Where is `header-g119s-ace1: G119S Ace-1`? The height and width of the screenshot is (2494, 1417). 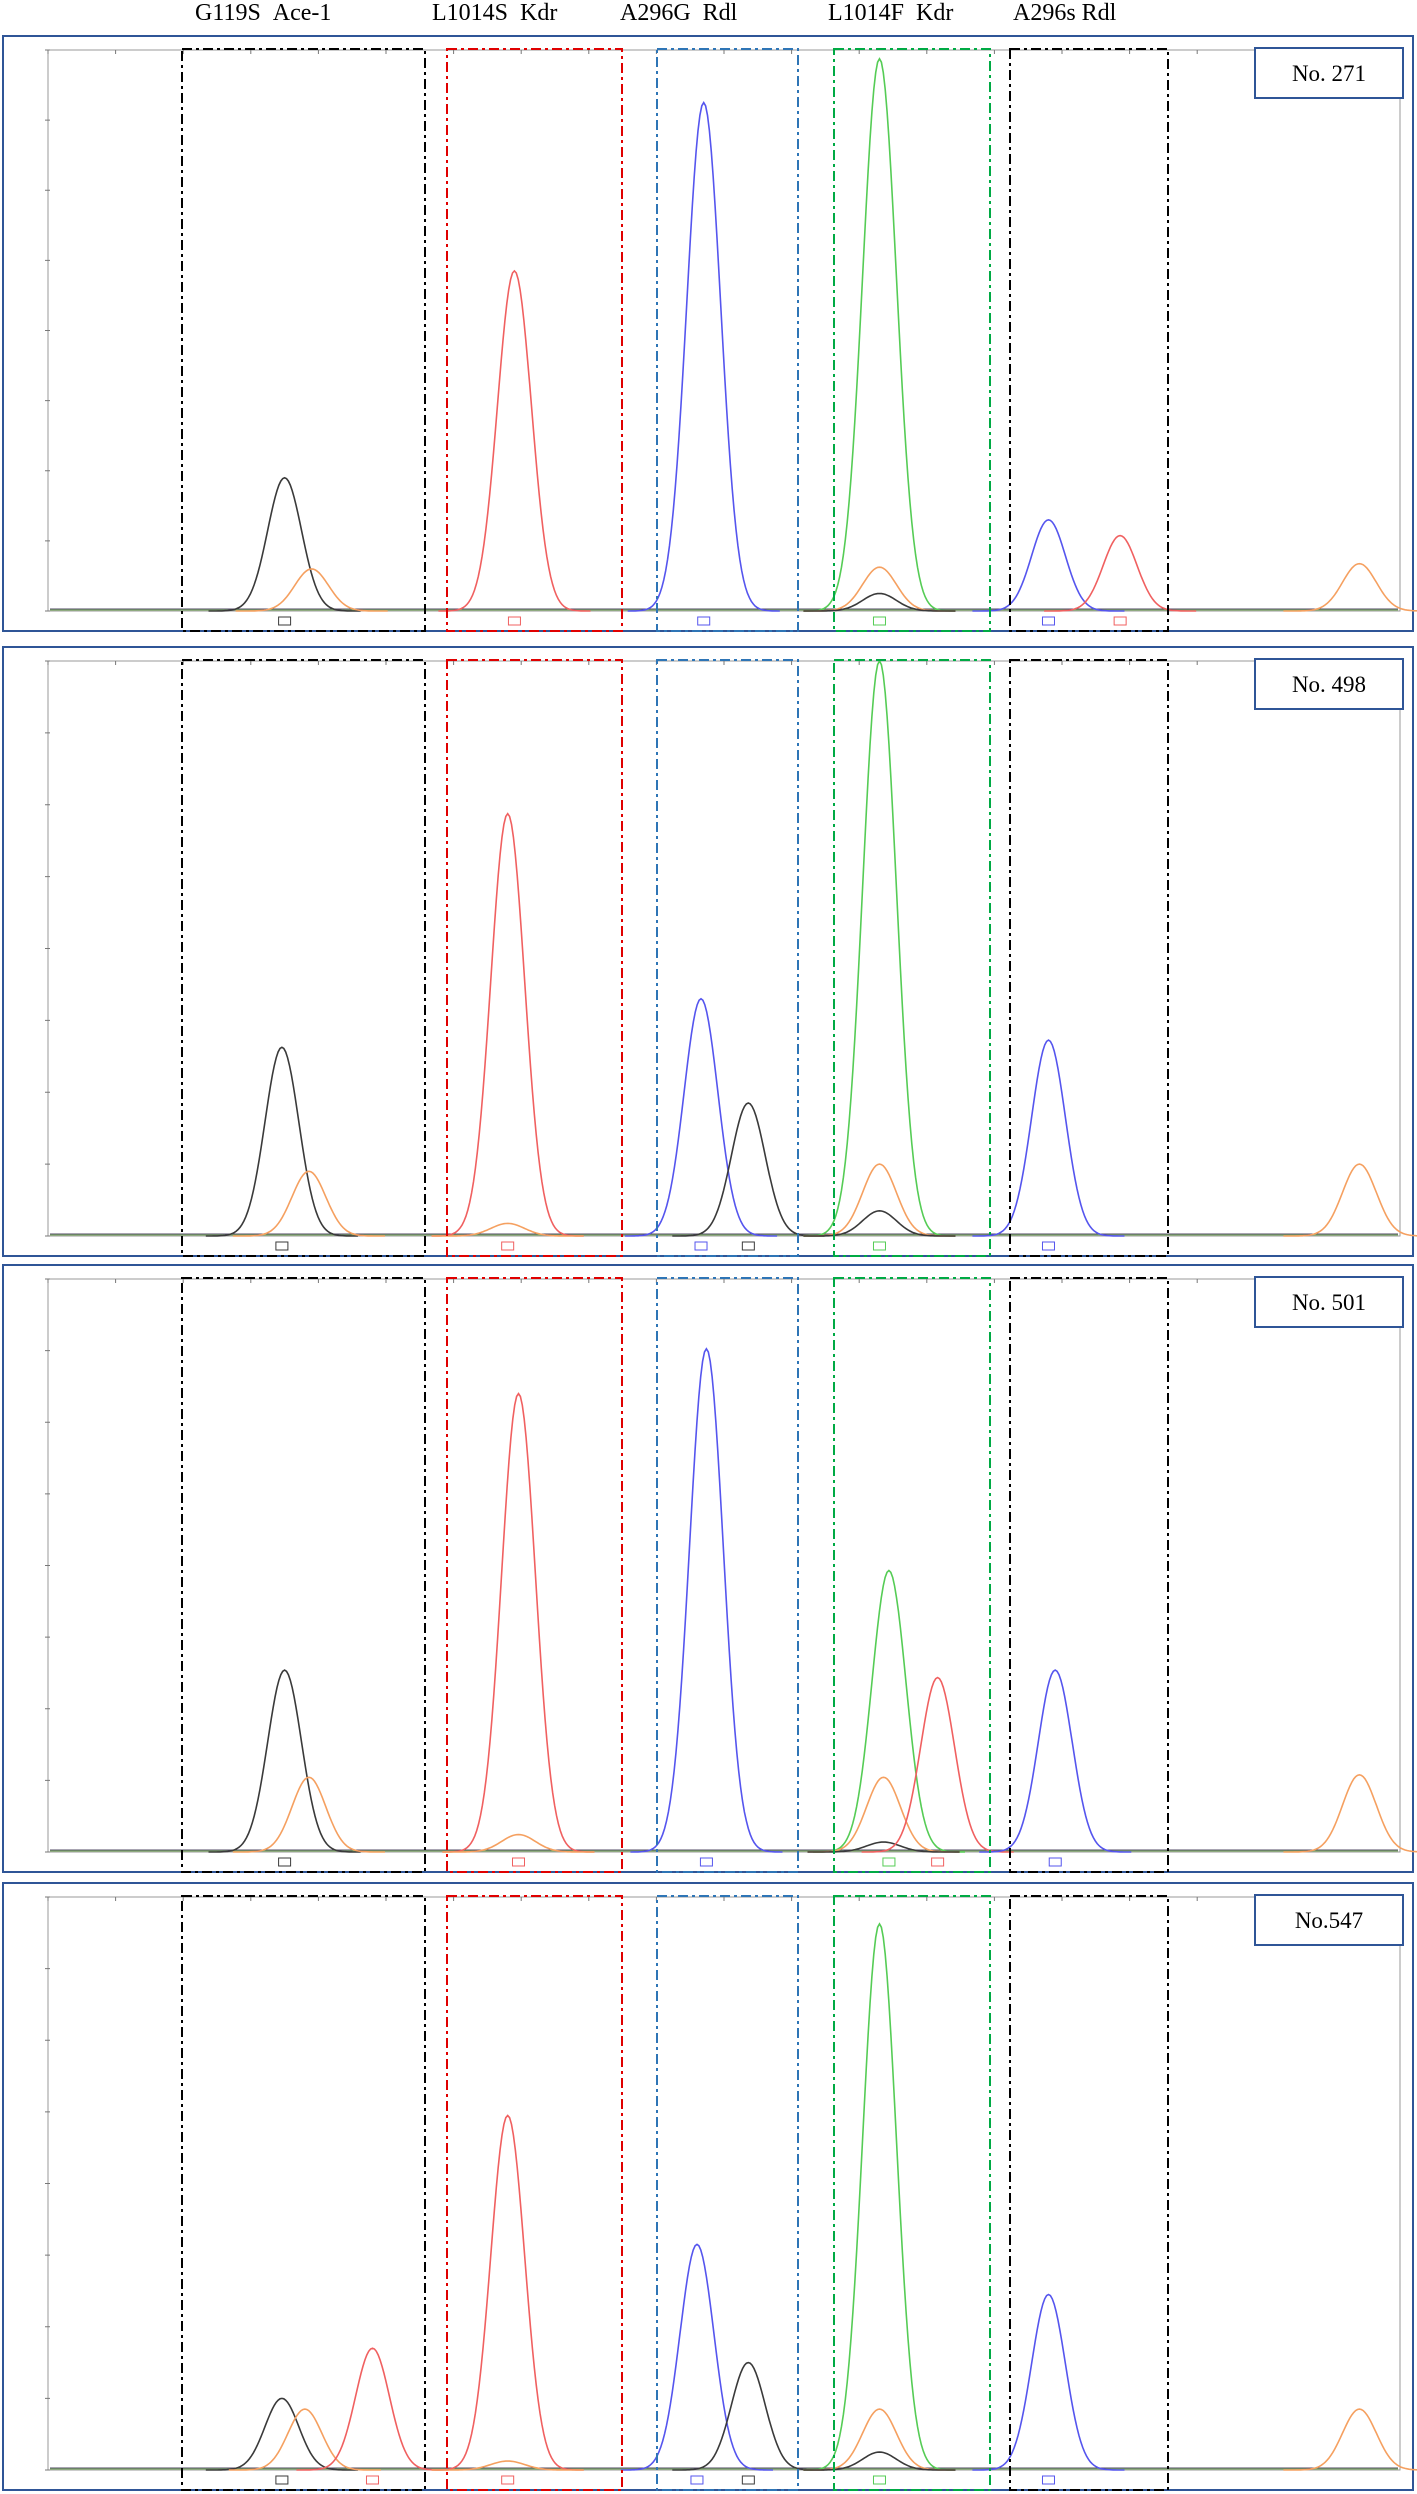
header-g119s-ace1: G119S Ace-1 is located at coordinates (263, 13).